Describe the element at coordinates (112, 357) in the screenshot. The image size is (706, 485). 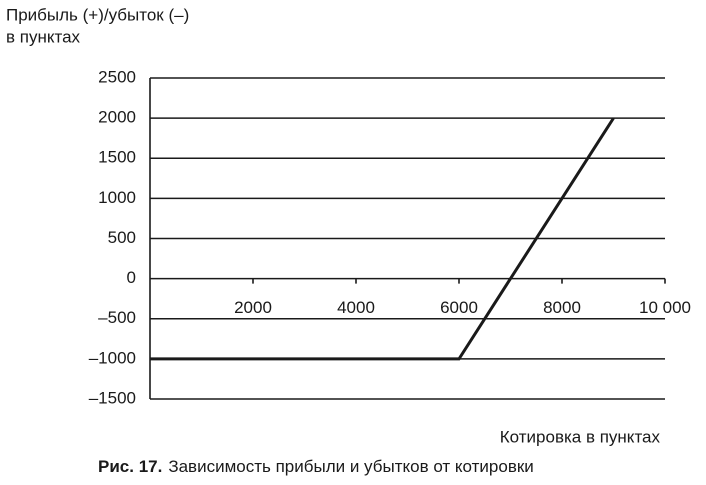
I see `y-tick-label: –1000` at that location.